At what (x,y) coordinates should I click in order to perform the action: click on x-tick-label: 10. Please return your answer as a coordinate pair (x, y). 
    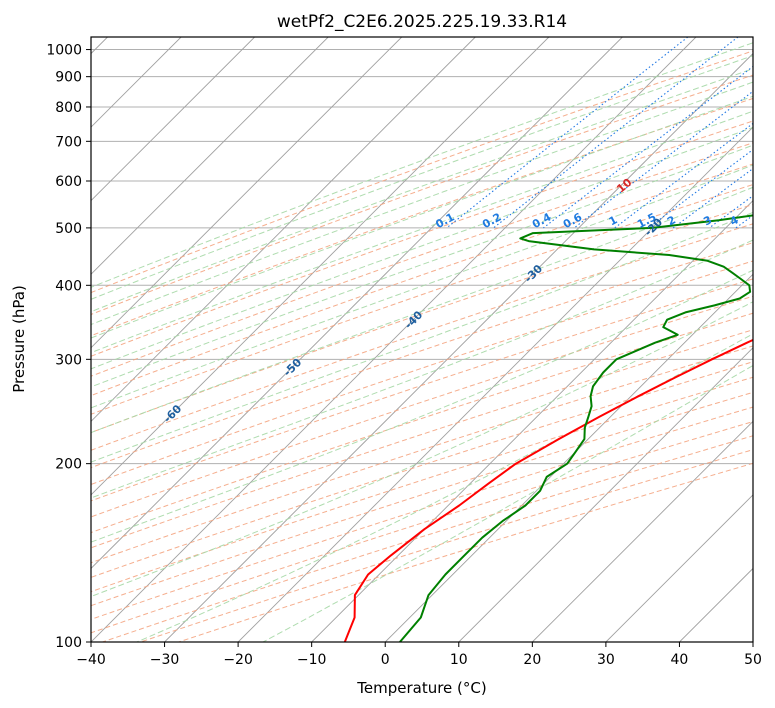
    Looking at the image, I should click on (459, 660).